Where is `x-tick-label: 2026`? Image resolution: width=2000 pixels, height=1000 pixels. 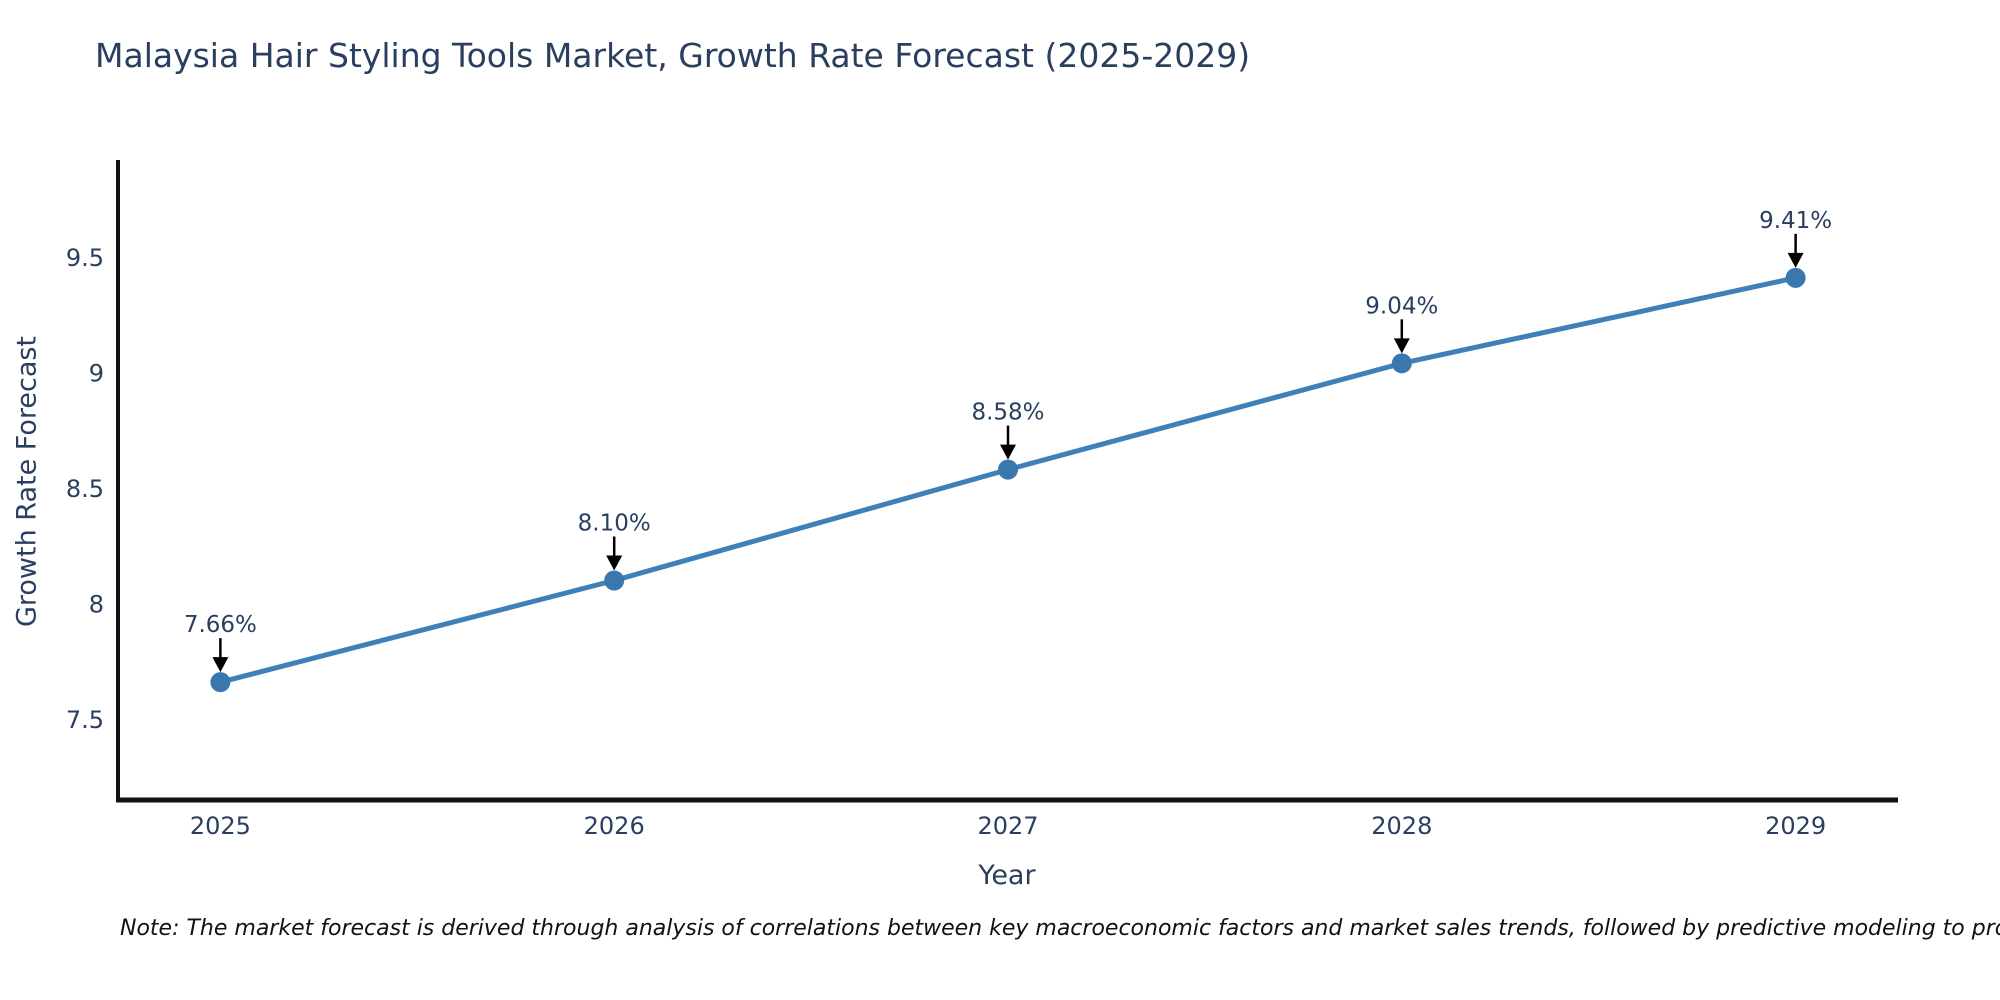 x-tick-label: 2026 is located at coordinates (614, 826).